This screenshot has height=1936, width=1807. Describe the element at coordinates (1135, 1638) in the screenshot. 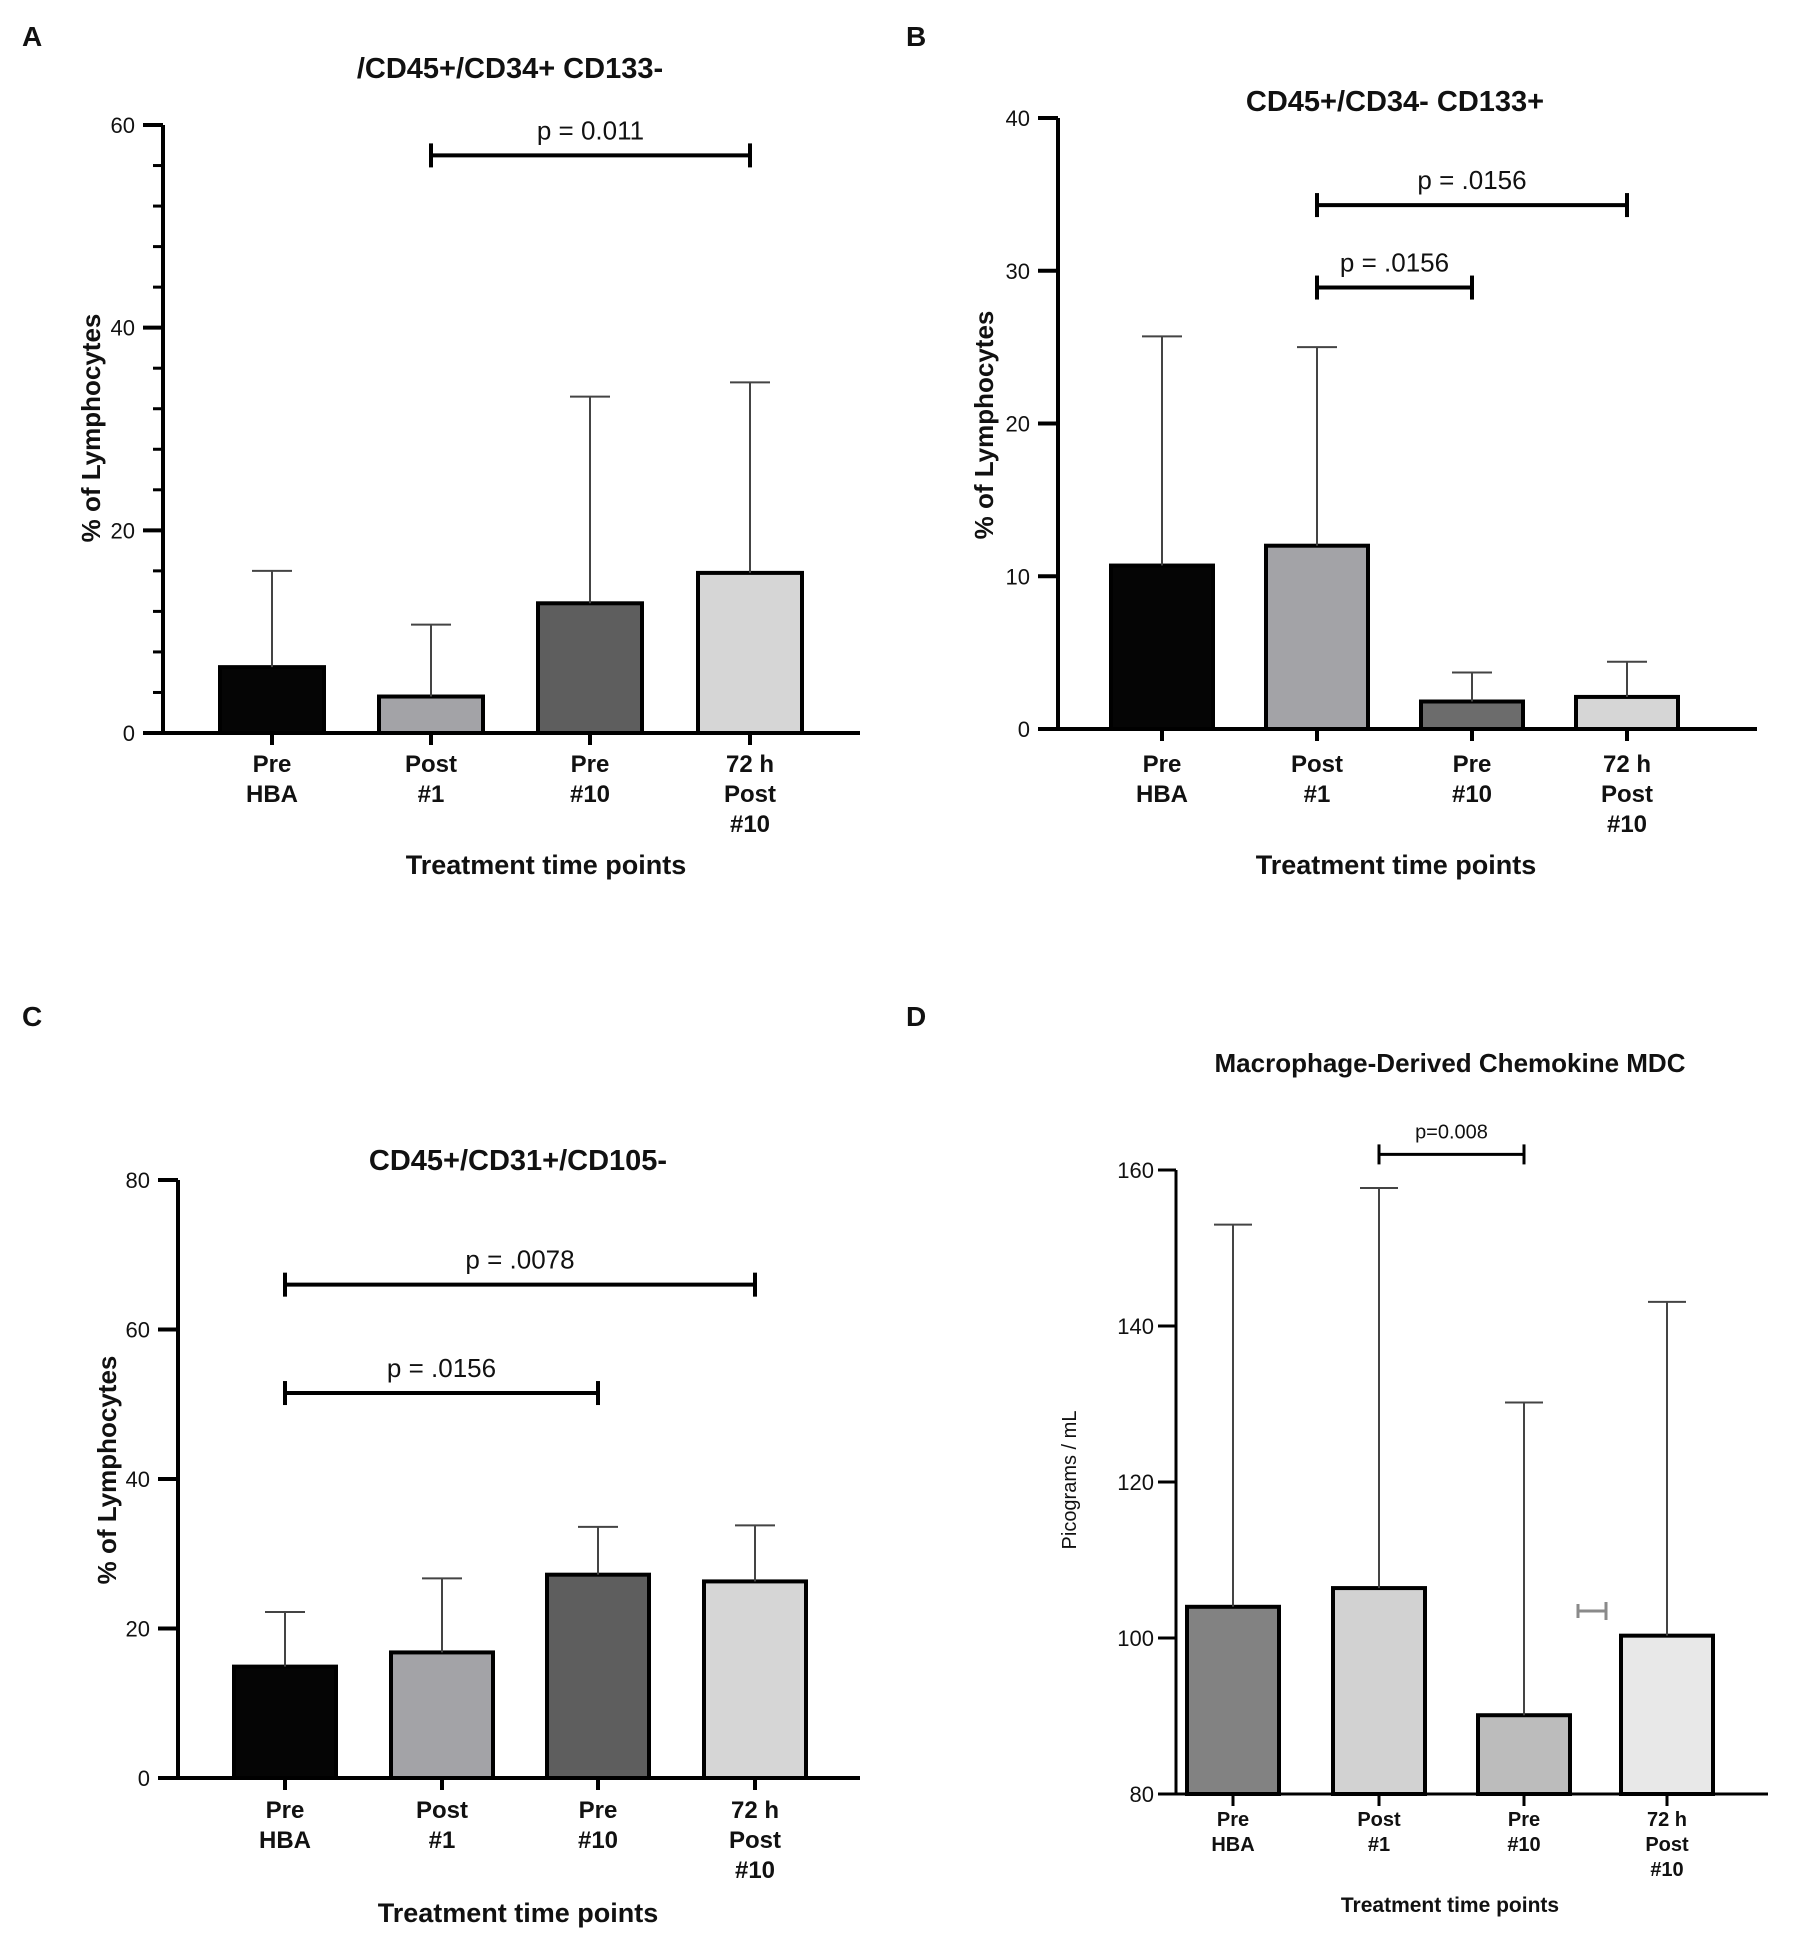

I see `y-tick-label: 100` at that location.